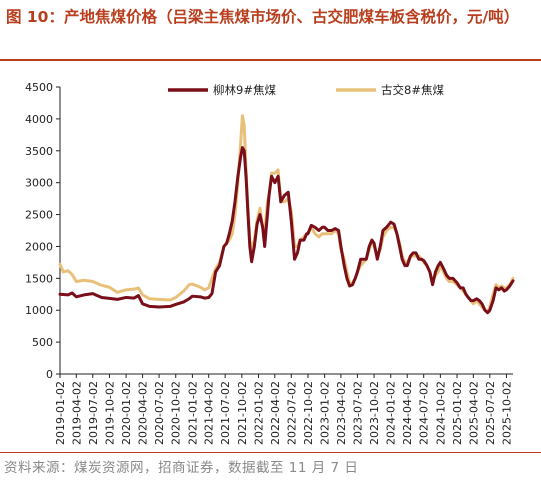 The width and height of the screenshot is (541, 482). I want to click on title-divider, so click(270, 60).